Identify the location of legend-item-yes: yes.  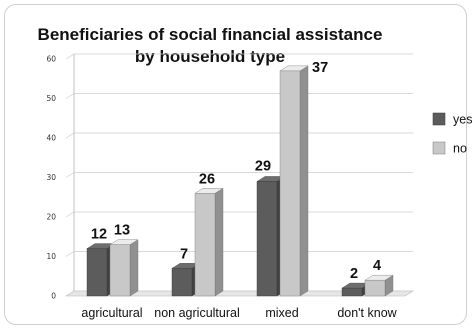
(452, 119).